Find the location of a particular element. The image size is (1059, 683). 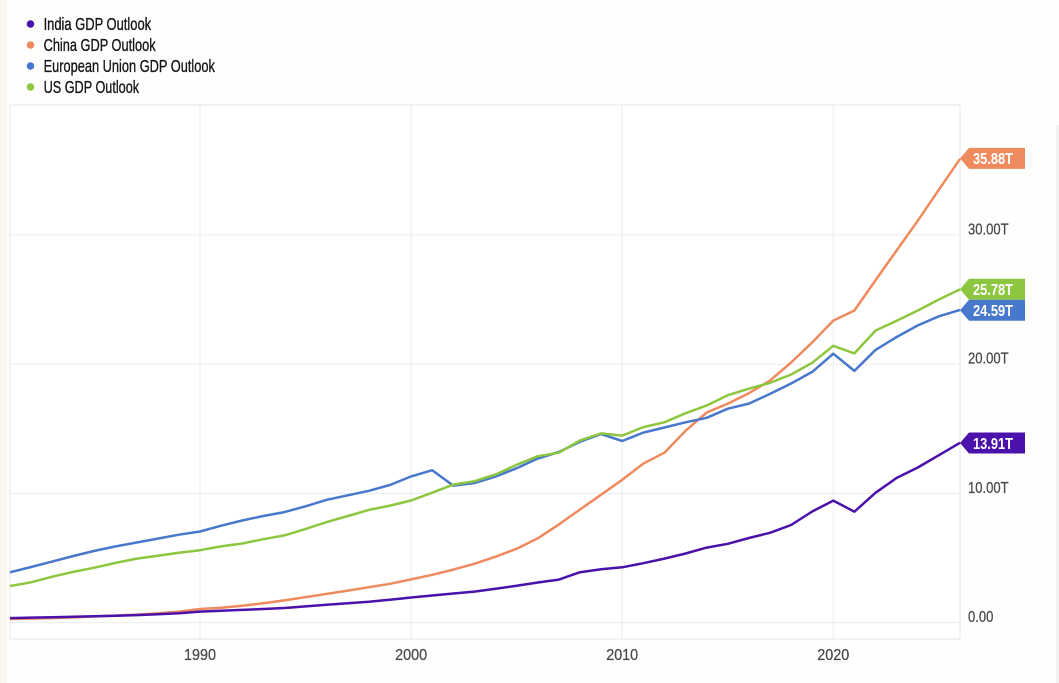

svg-text: 2010 is located at coordinates (622, 655).